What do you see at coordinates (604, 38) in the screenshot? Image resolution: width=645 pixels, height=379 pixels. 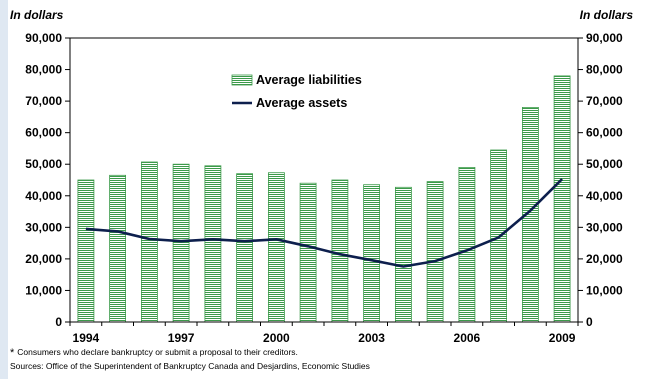 I see `y-tick-label-right: 90,000` at bounding box center [604, 38].